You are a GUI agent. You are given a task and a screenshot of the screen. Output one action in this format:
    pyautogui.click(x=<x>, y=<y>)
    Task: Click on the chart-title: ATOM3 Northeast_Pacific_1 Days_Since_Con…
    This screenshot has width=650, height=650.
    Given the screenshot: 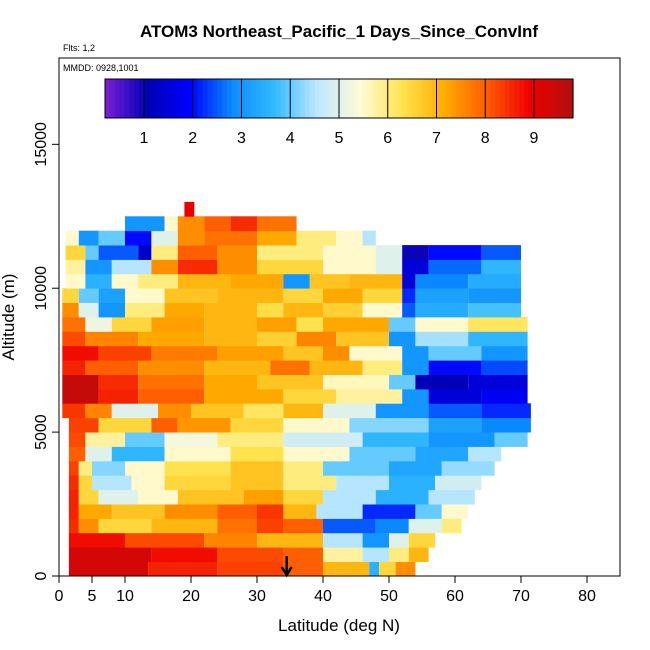 What is the action you would take?
    pyautogui.click(x=339, y=31)
    